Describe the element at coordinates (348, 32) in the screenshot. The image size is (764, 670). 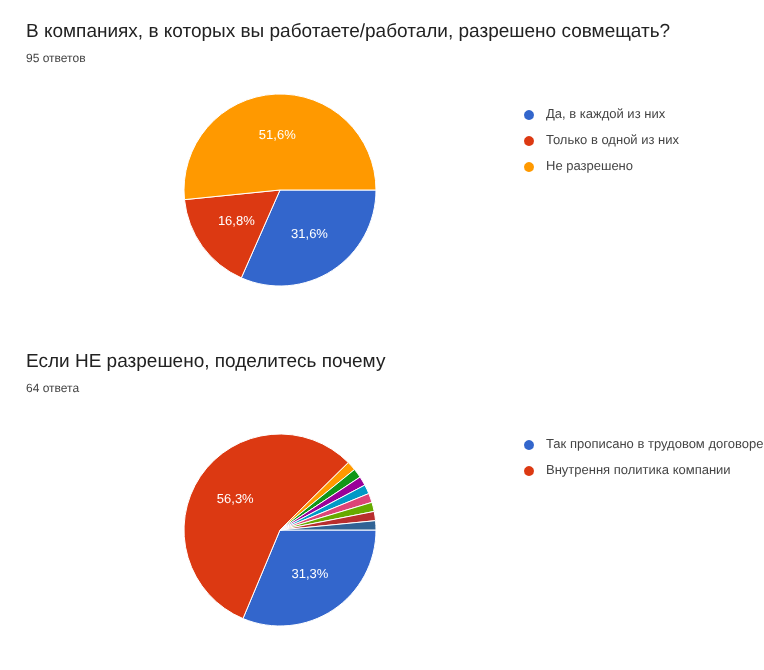
I see `chart-title: В компаниях, в которых вы работаете/работали, разрешено совмещать?` at that location.